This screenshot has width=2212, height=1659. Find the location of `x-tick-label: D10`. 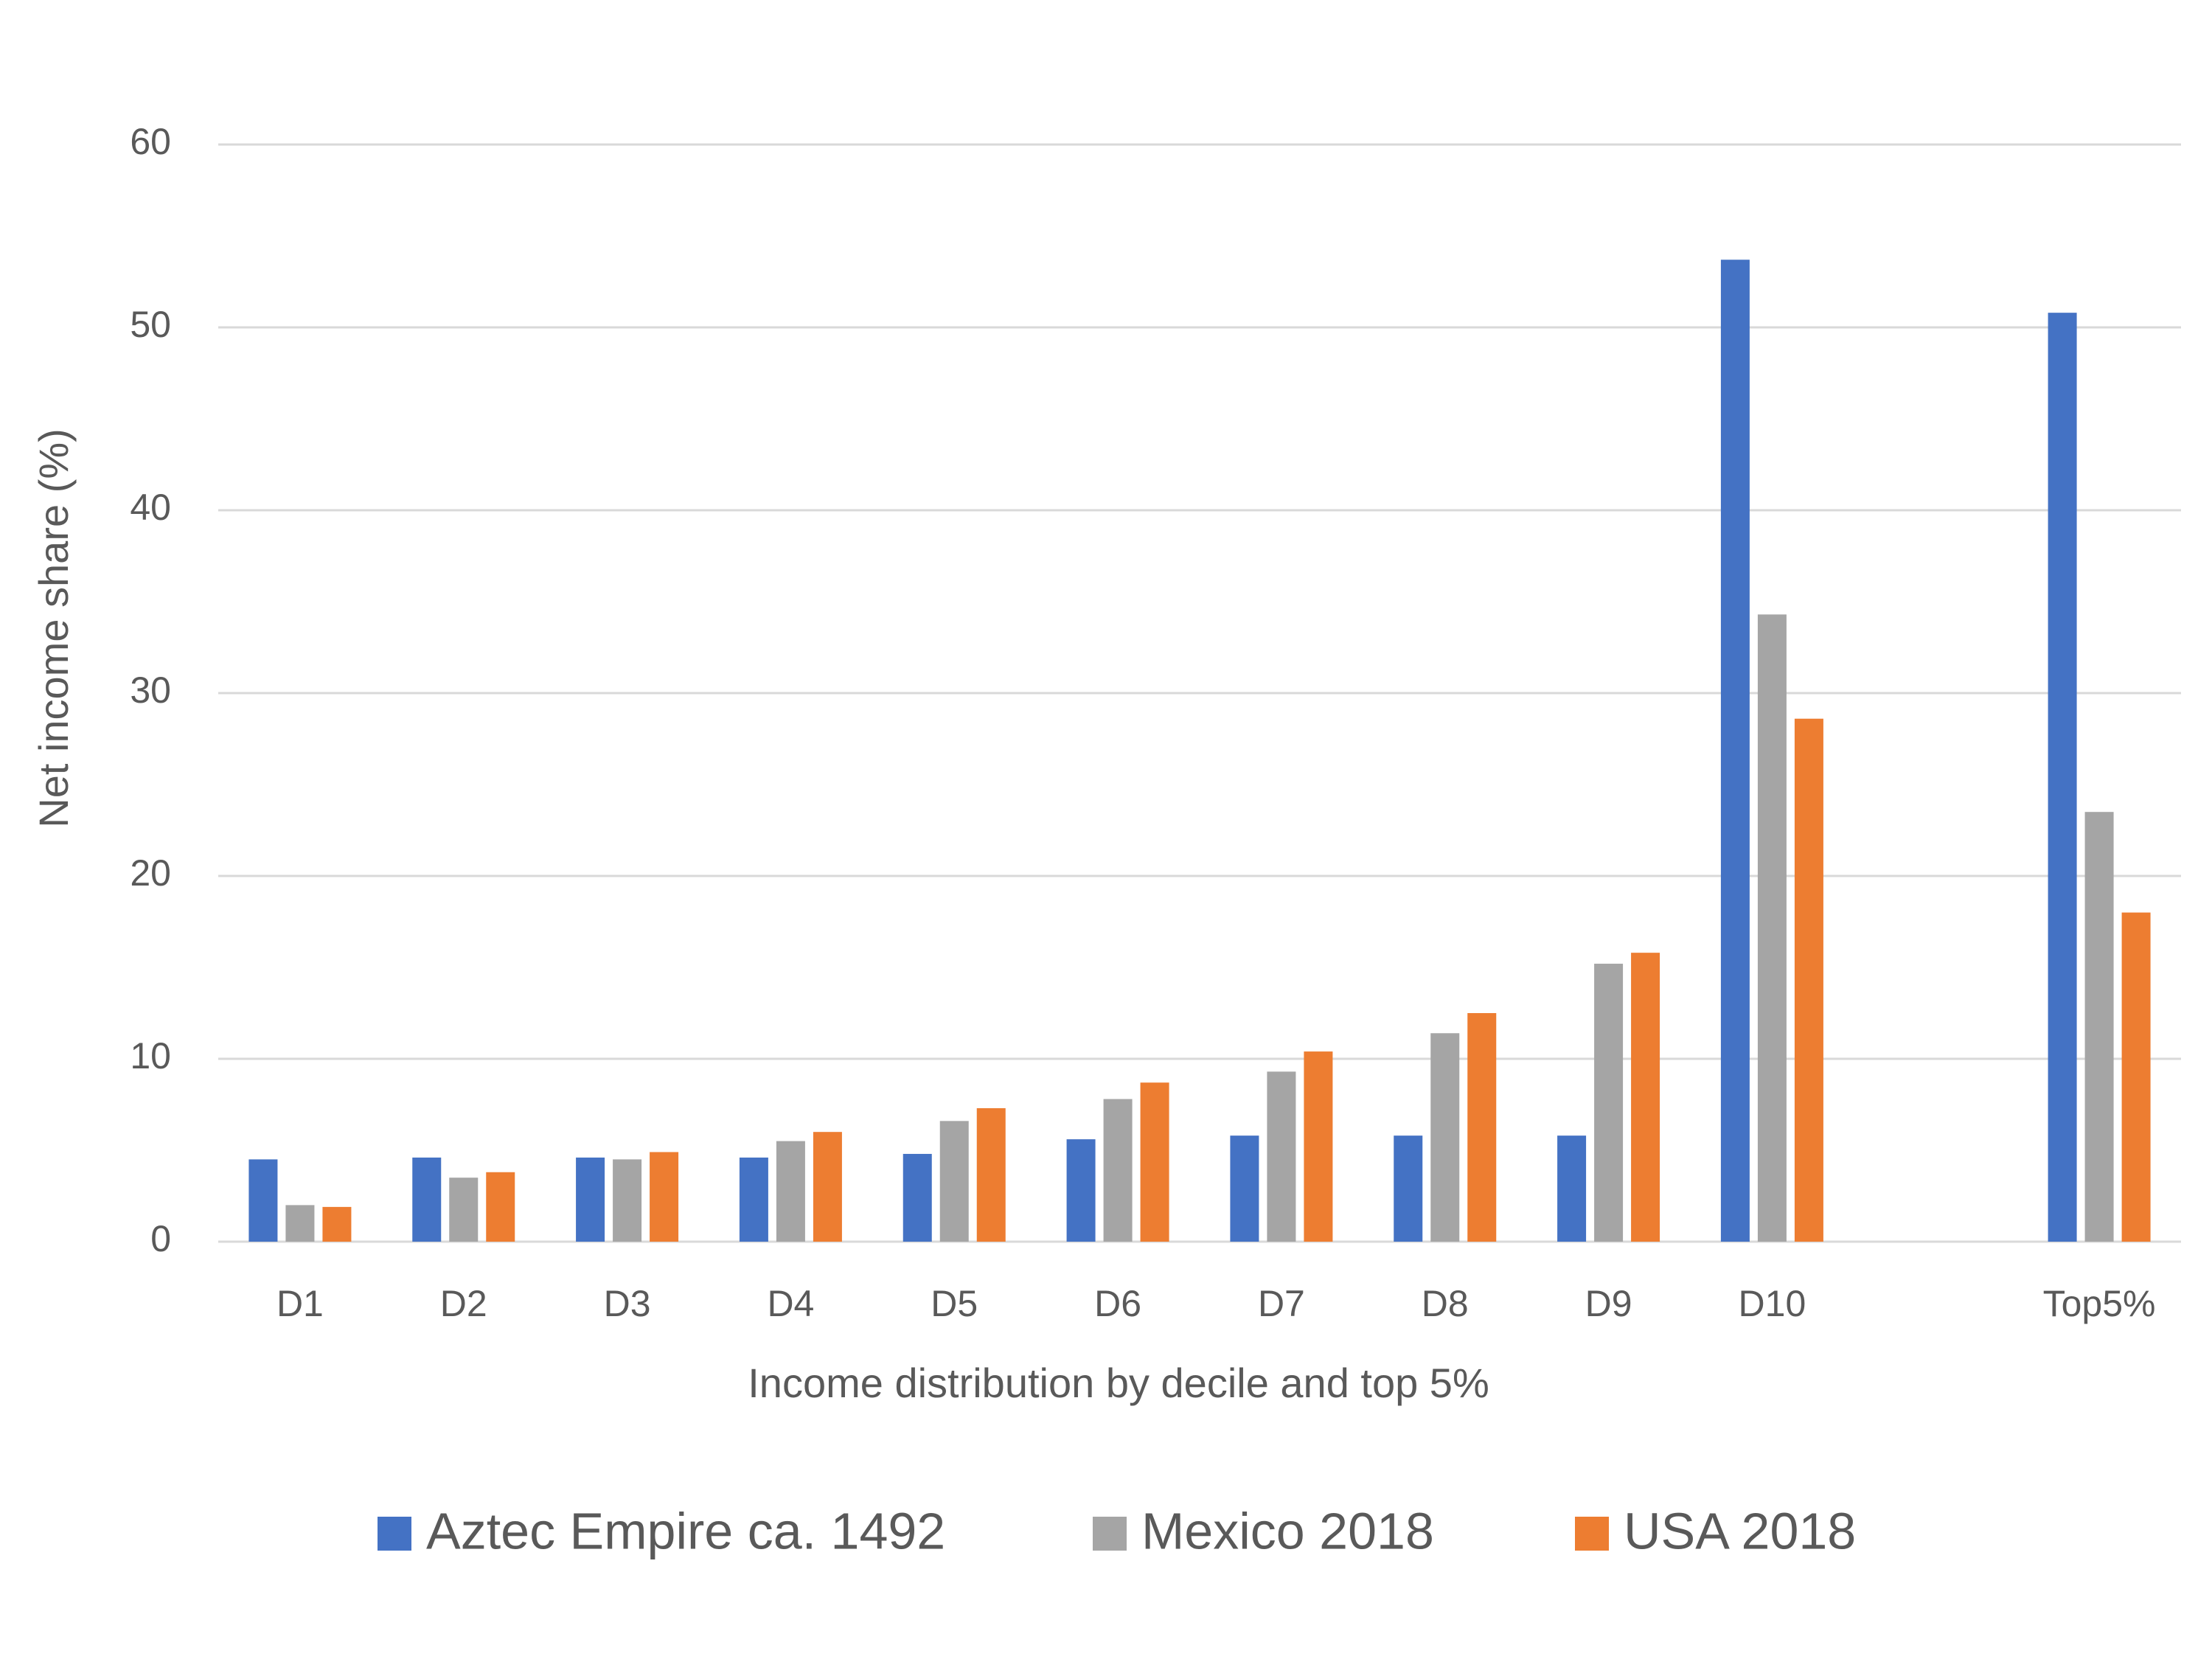

x-tick-label: D10 is located at coordinates (1772, 1303).